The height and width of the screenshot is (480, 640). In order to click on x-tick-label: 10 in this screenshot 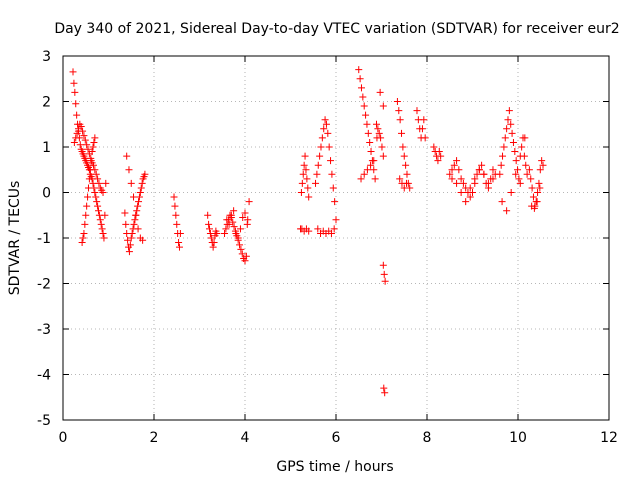, I will do `click(518, 438)`.